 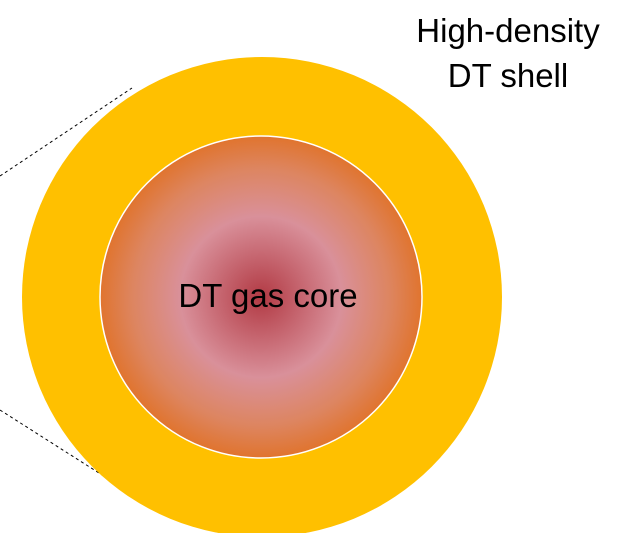 What do you see at coordinates (267, 295) in the screenshot?
I see `core-label: DT gas core` at bounding box center [267, 295].